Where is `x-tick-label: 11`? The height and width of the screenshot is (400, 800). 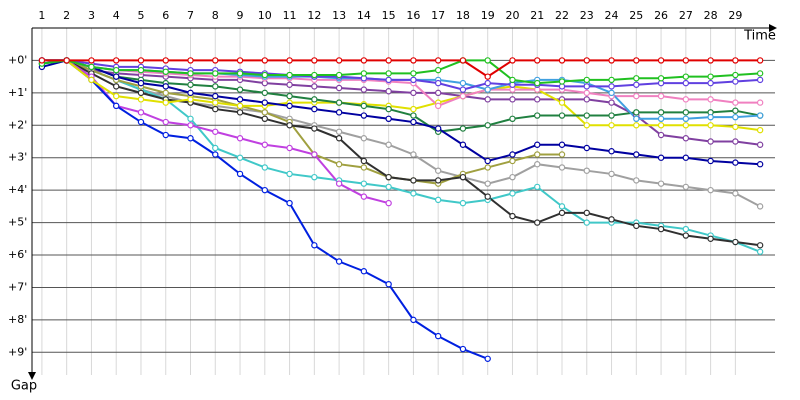
x-tick-label: 11 is located at coordinates (290, 15).